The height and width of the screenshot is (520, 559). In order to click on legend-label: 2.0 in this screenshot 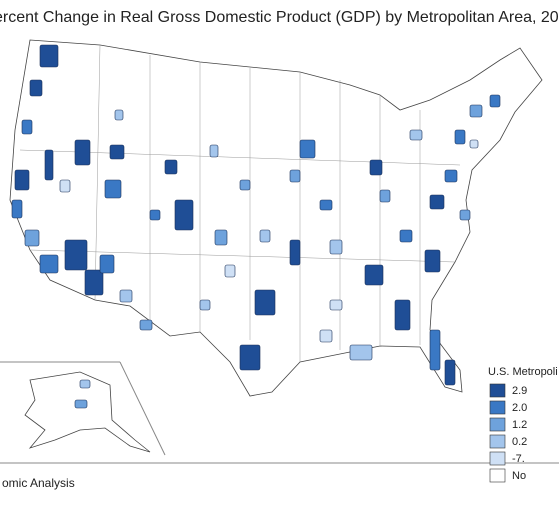, I will do `click(519, 408)`.